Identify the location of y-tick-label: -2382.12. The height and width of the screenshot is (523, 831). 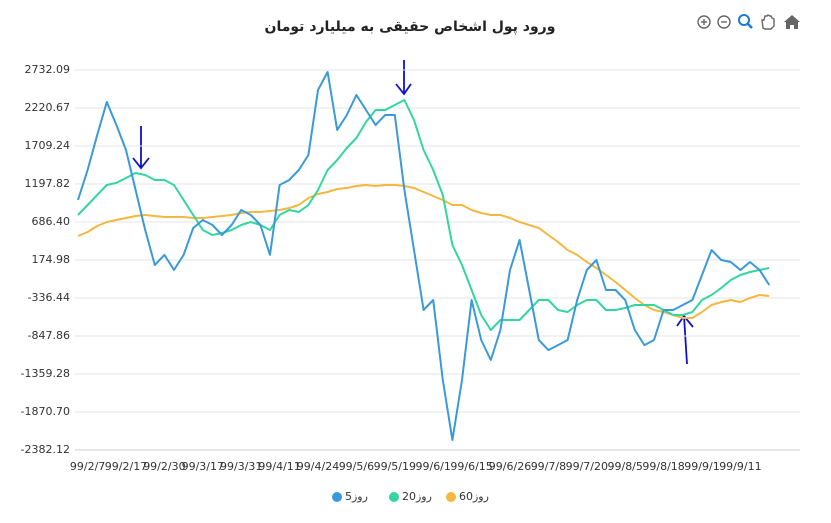
(45, 449).